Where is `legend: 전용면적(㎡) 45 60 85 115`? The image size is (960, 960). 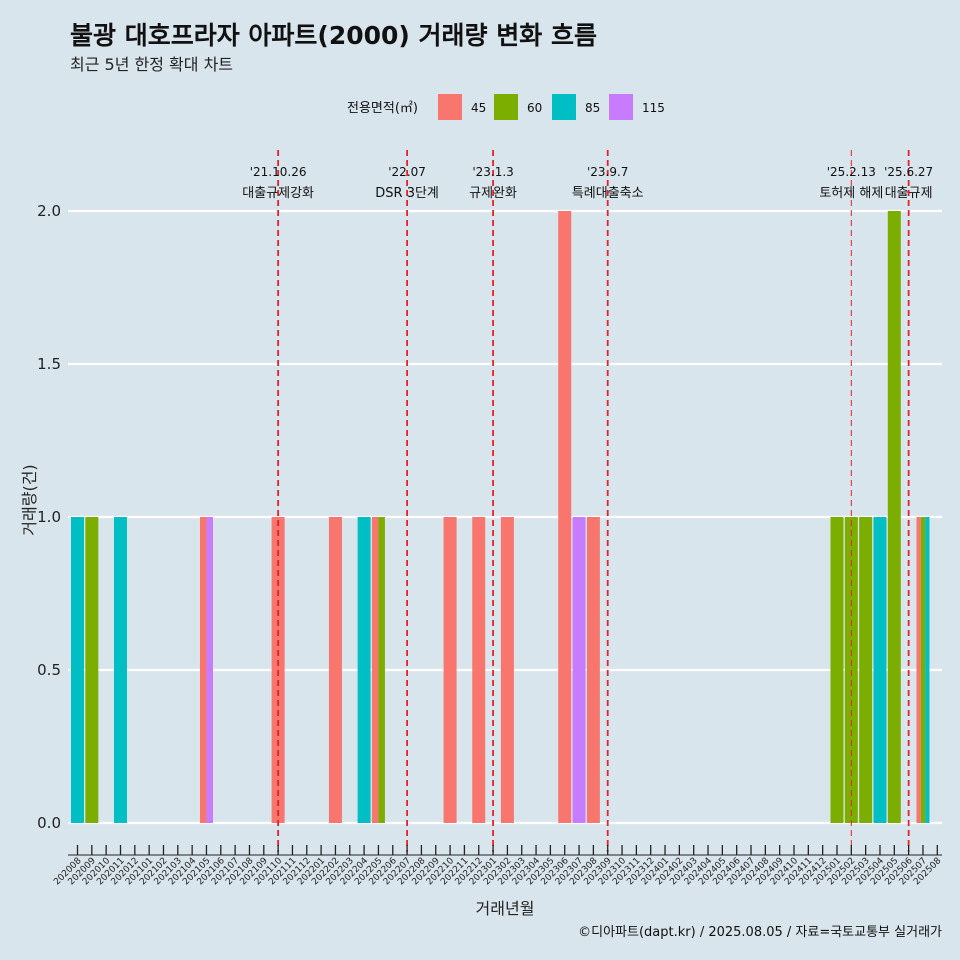 legend: 전용면적(㎡) 45 60 85 115 is located at coordinates (506, 107).